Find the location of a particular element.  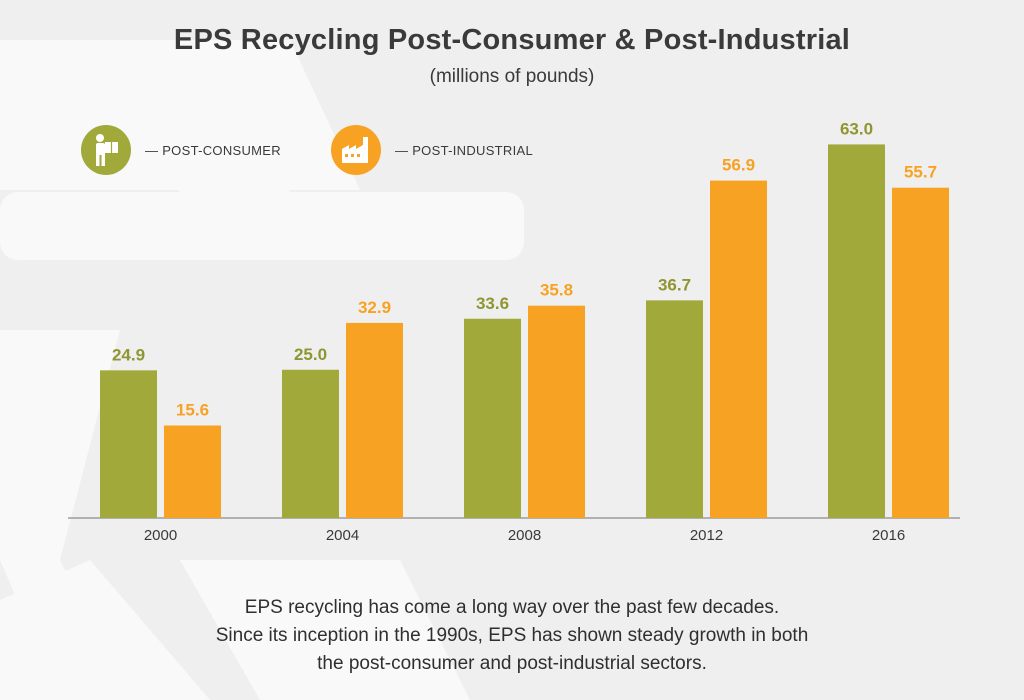

legend-label-post-consumer: — POST-CONSUMER is located at coordinates (213, 150).